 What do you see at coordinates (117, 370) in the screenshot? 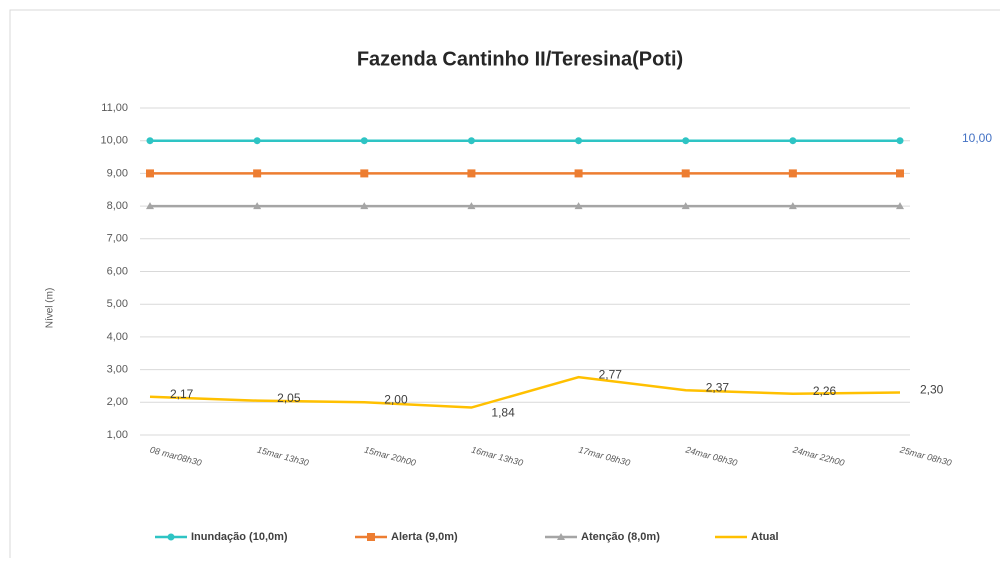
I see `y-tick-label: 3,00` at bounding box center [117, 370].